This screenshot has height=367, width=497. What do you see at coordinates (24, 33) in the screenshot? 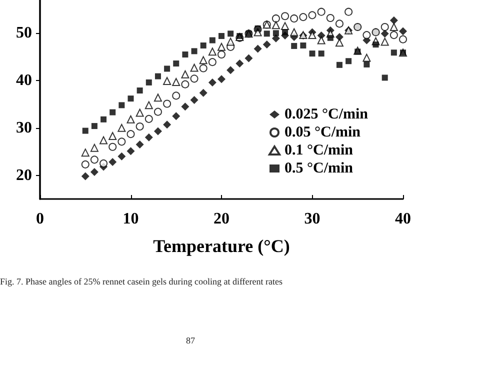
I see `y-tick-label: 50` at bounding box center [24, 33].